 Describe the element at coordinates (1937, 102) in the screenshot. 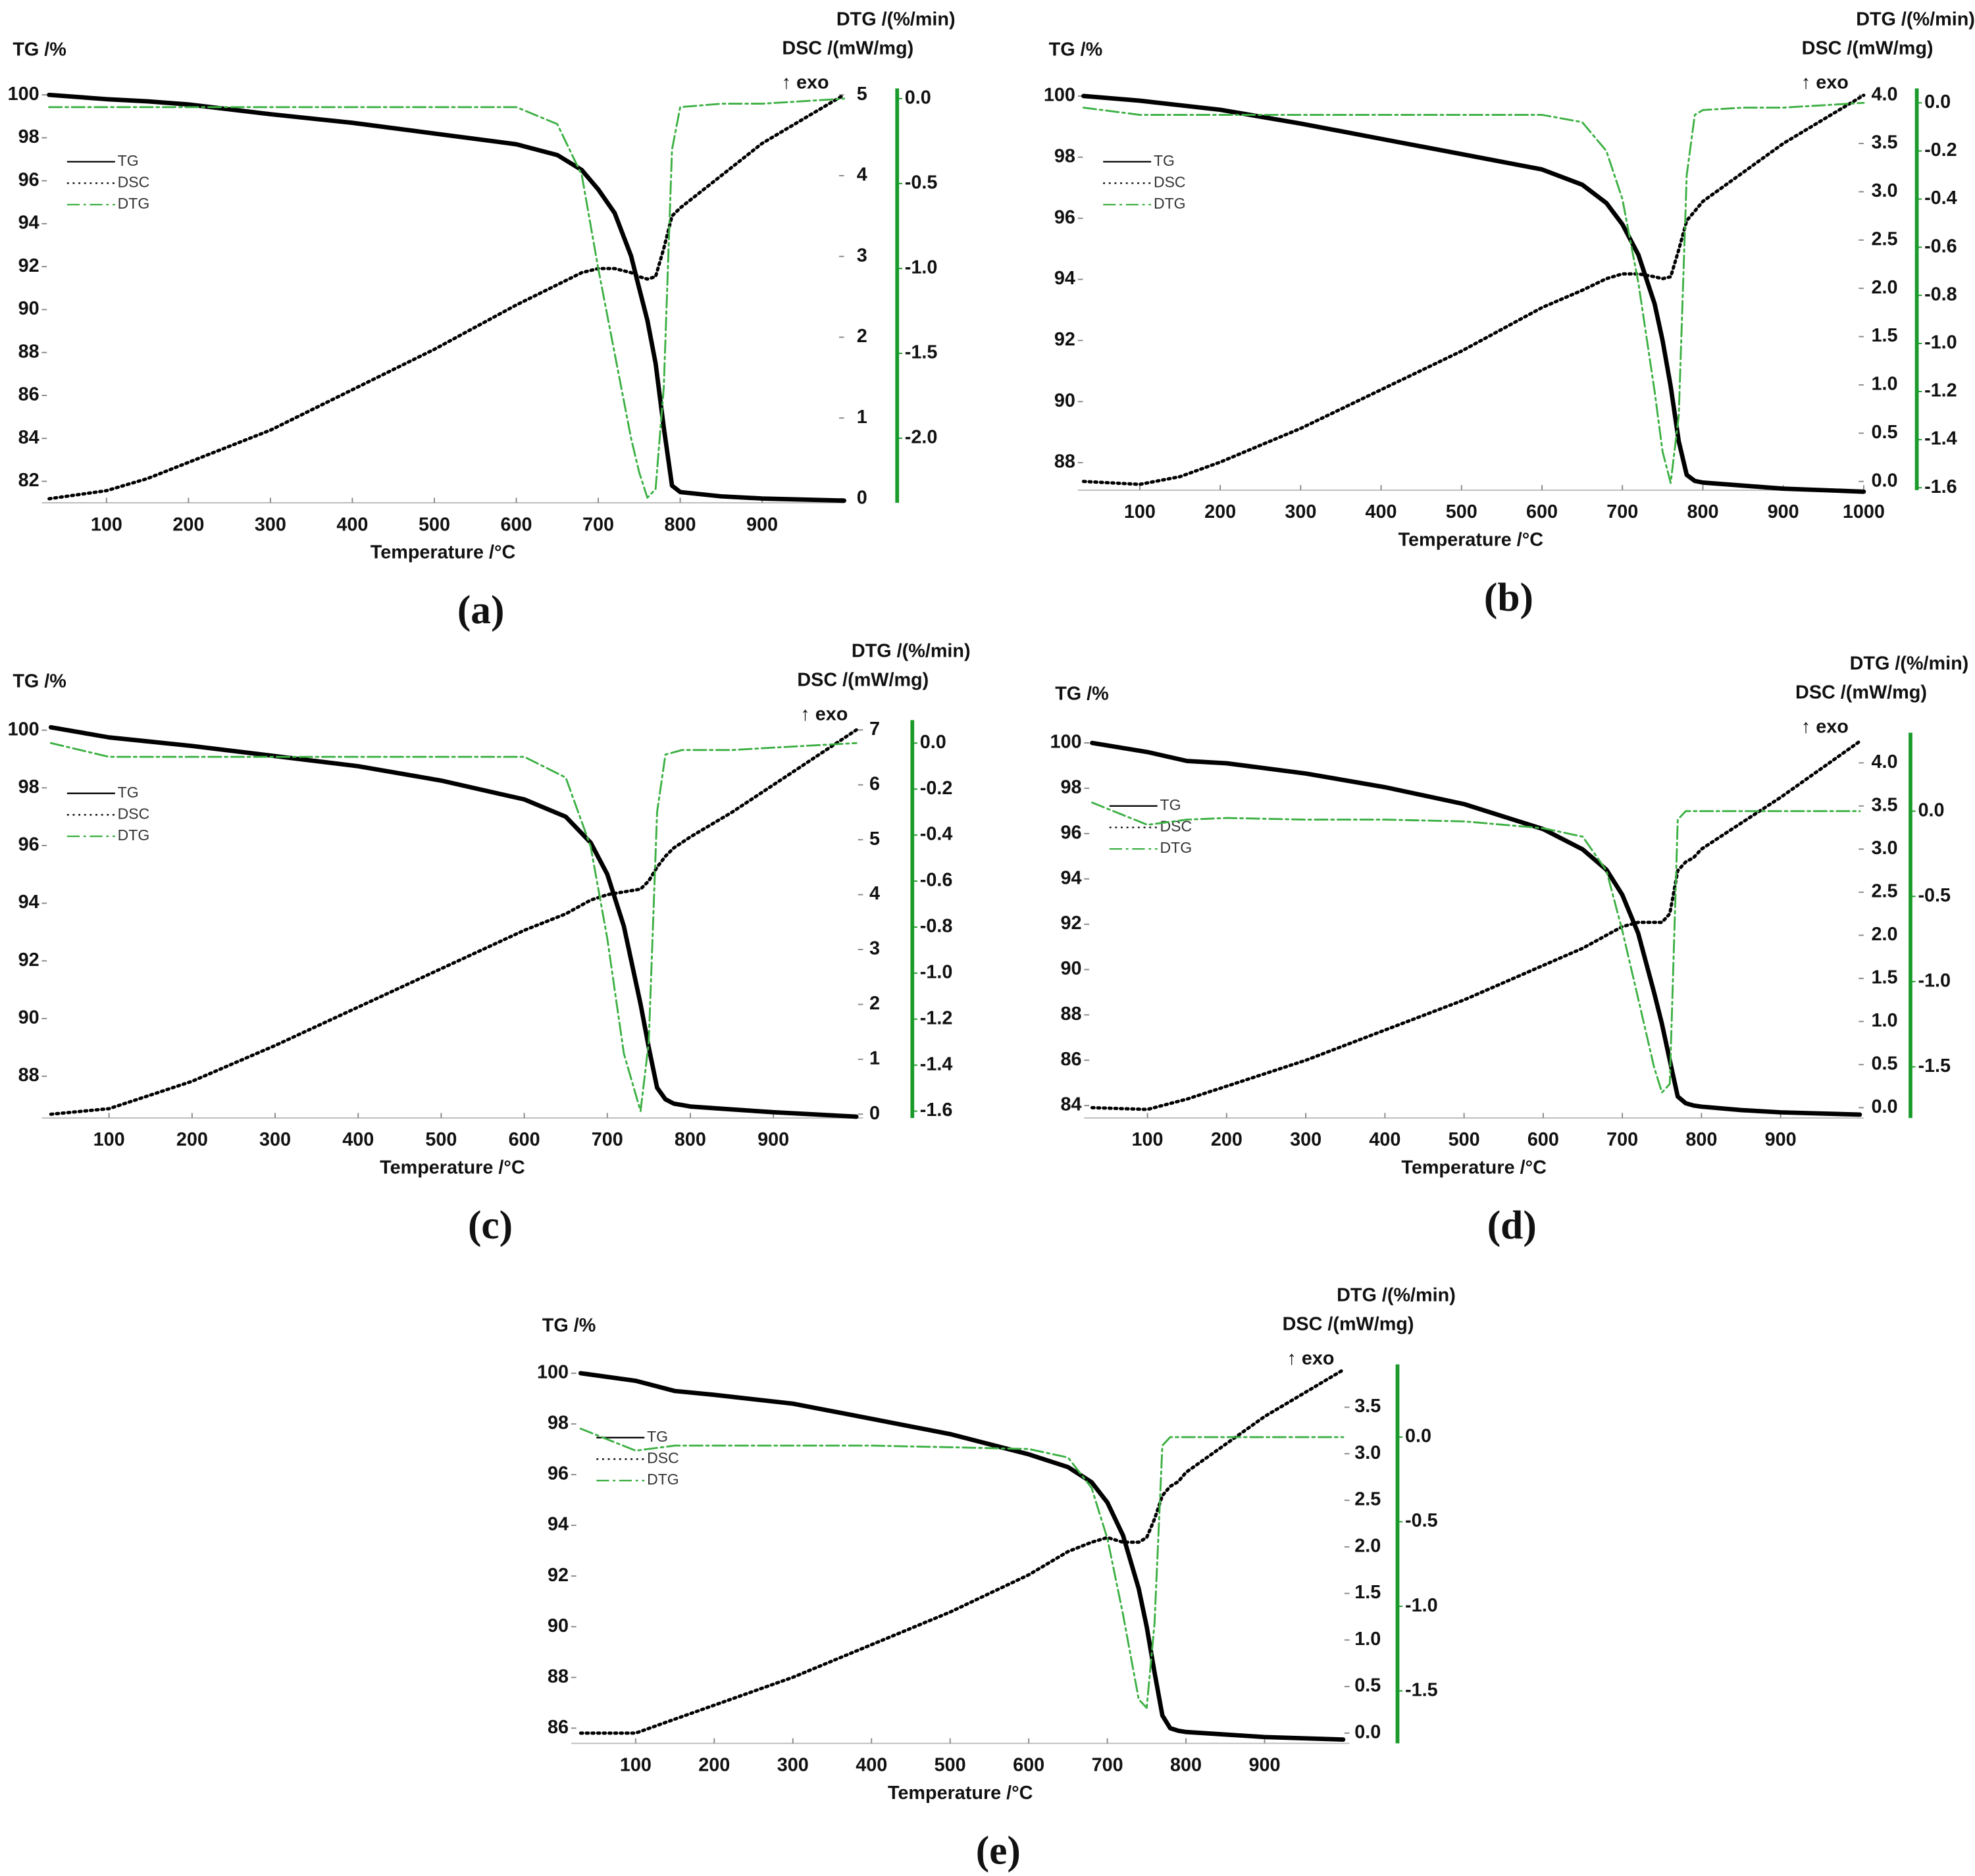

I see `y3-tick-label: 0.0` at that location.